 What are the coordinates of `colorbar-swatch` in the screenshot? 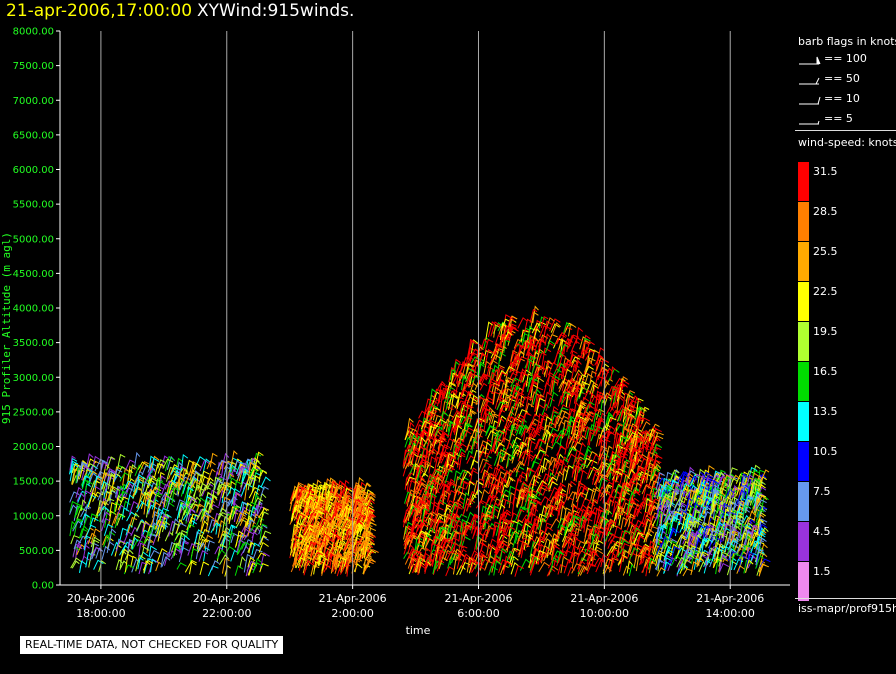 It's located at (803, 501).